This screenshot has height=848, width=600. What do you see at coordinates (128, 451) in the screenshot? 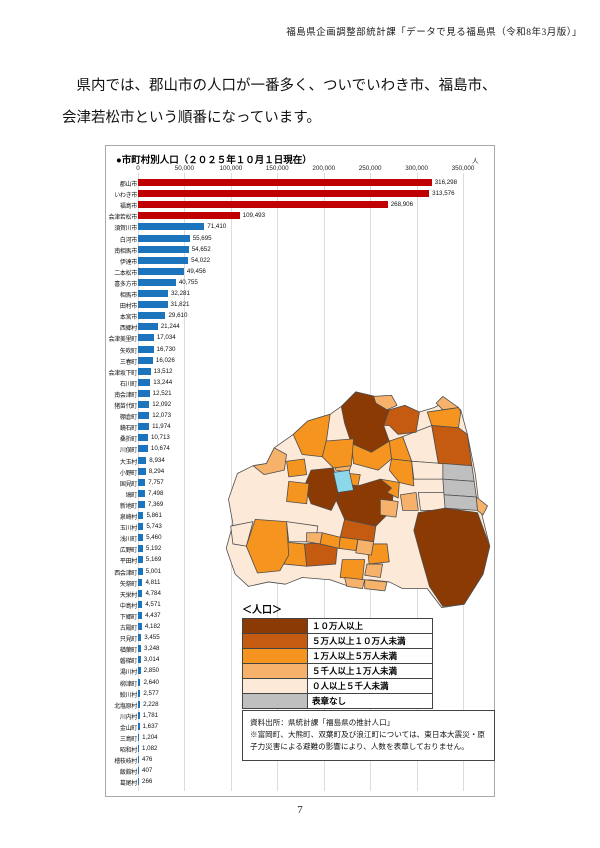
I see `municipality-label: 川俣町` at bounding box center [128, 451].